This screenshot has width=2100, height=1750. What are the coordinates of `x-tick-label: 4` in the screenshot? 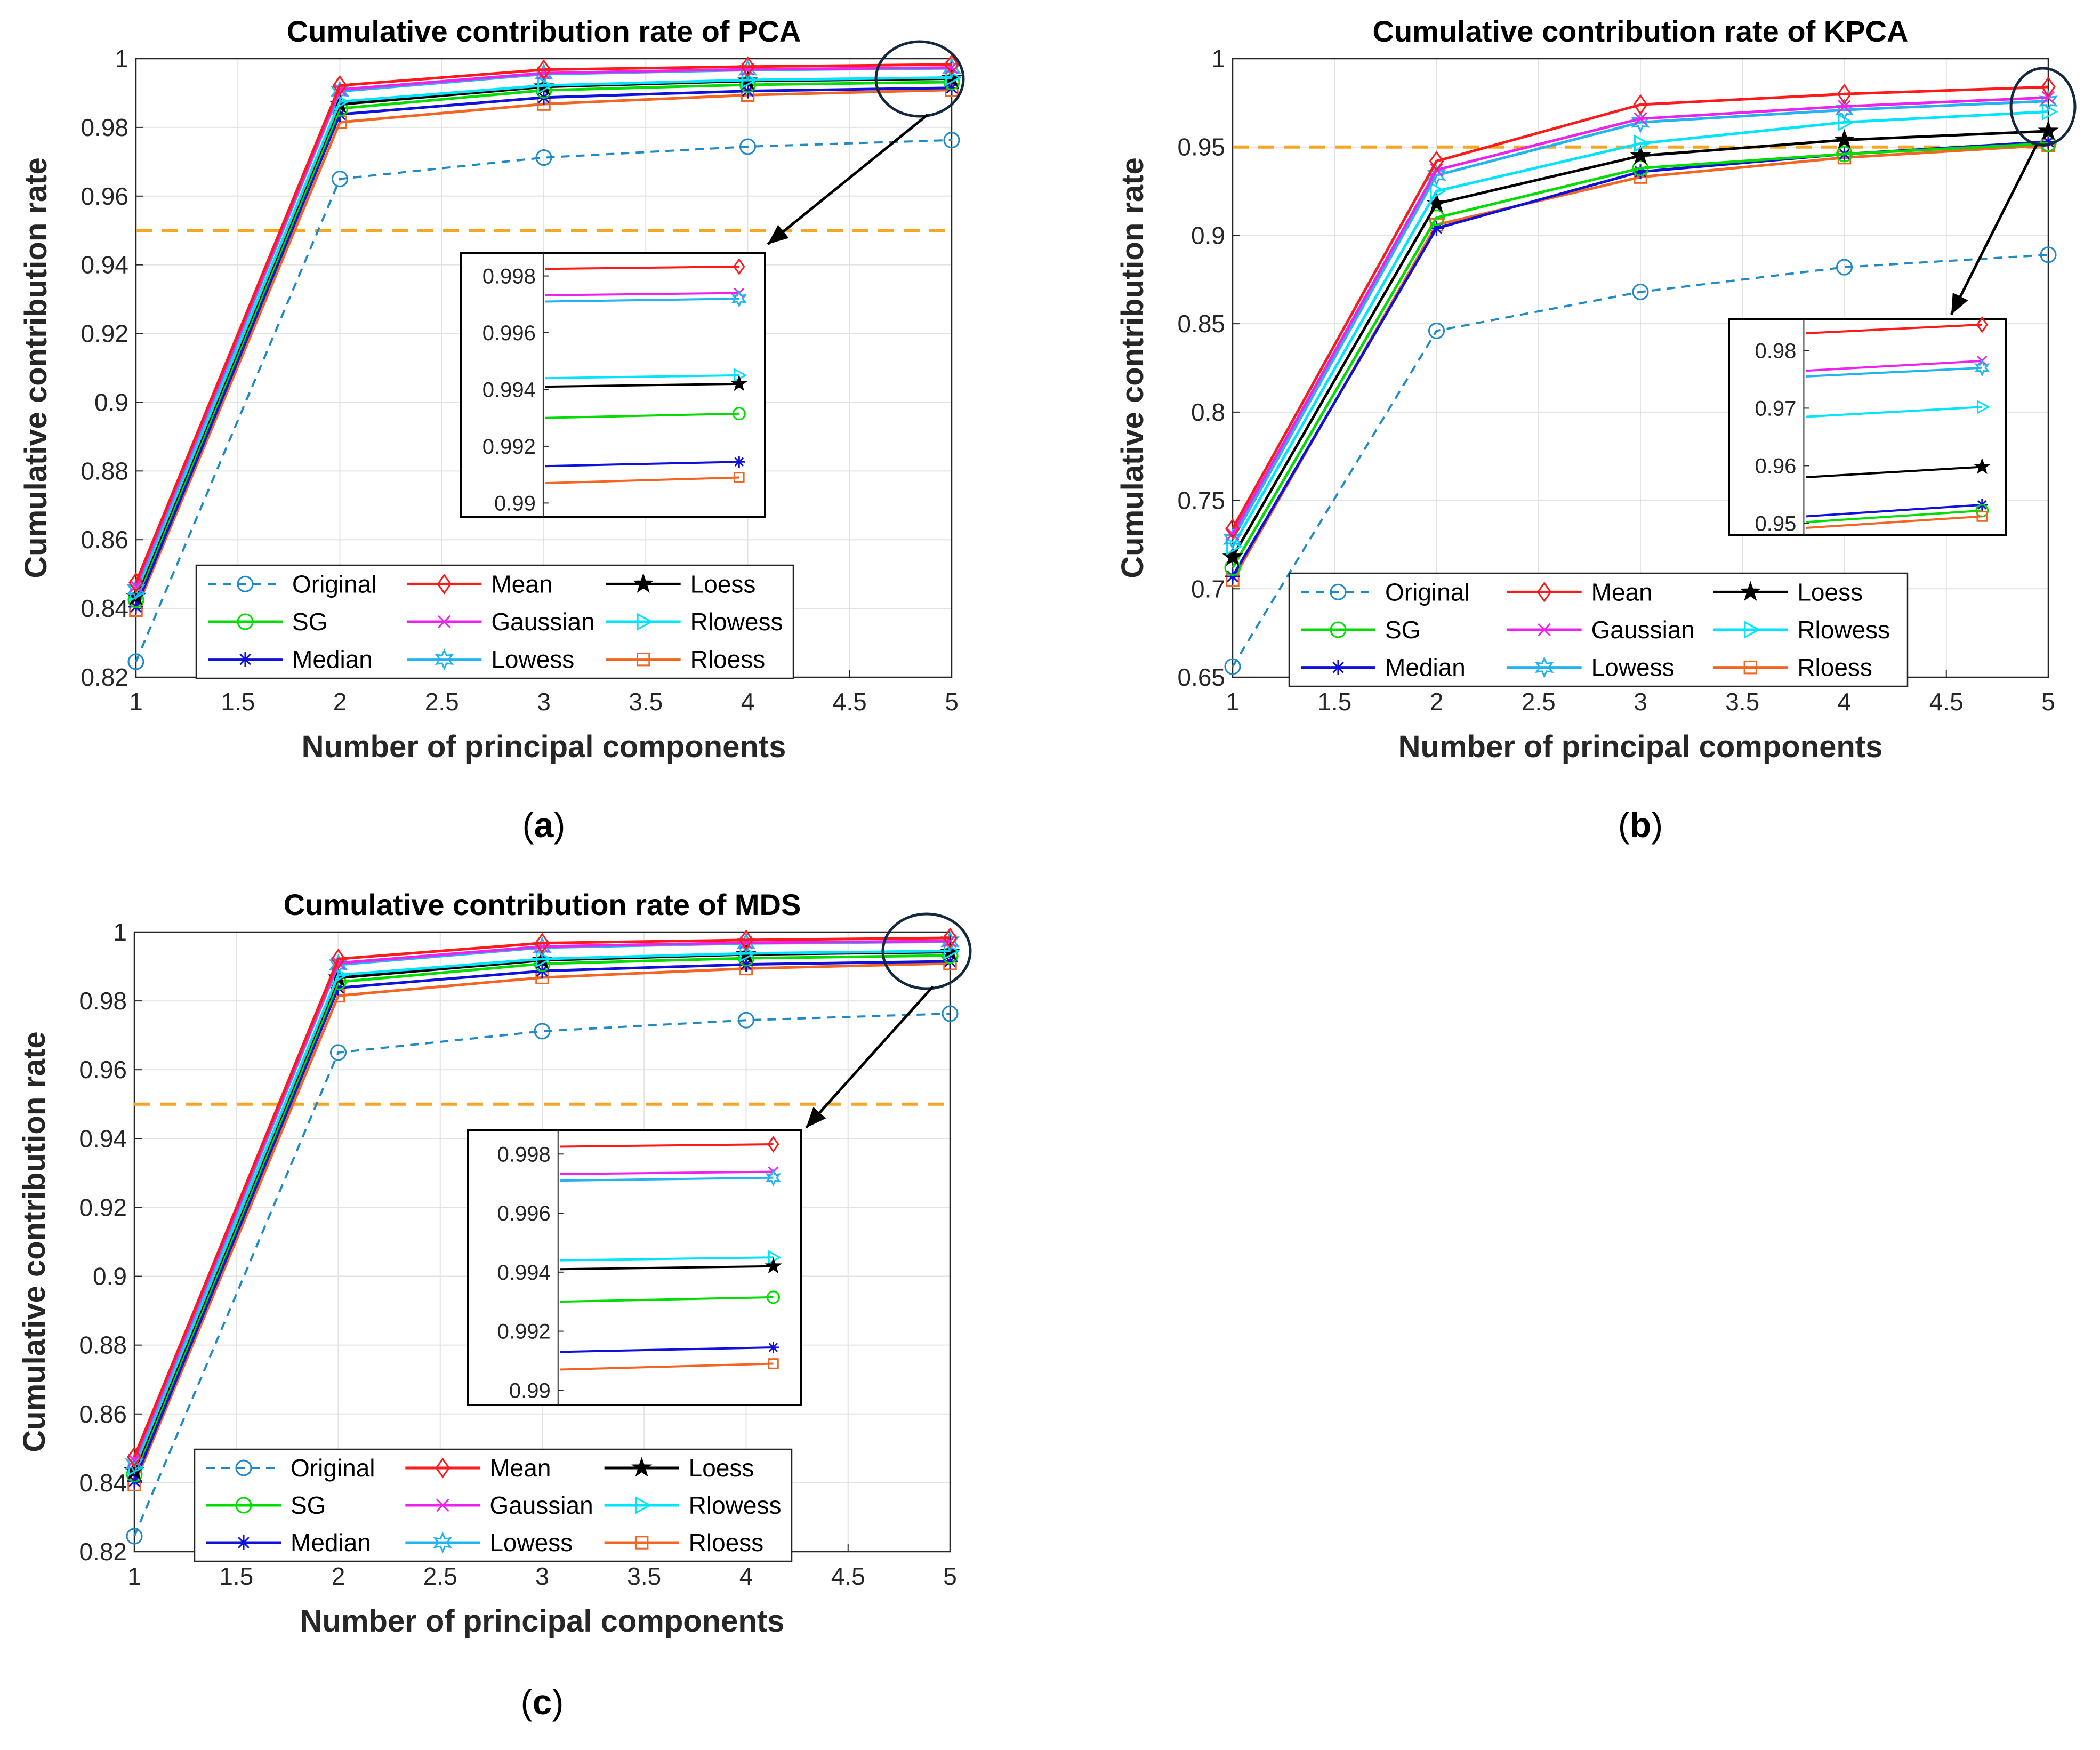 It's located at (748, 702).